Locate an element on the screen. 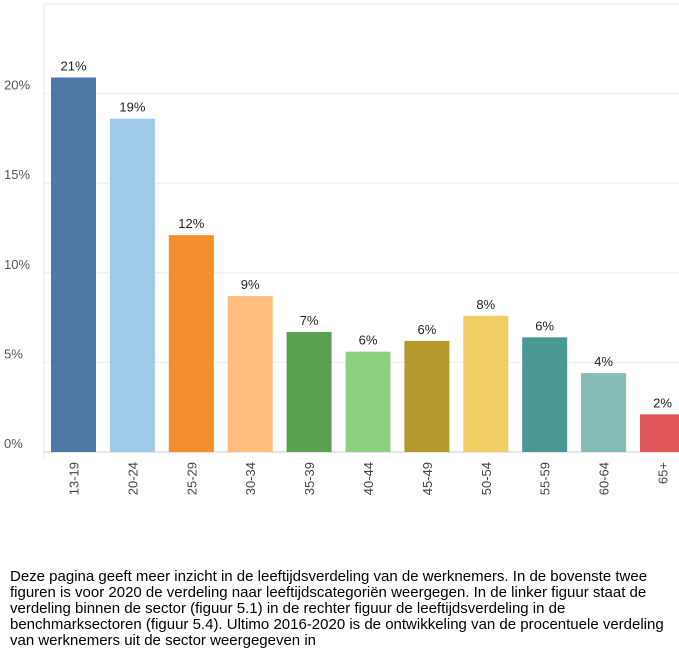 This screenshot has width=679, height=664. x-tick-label: 25-29 is located at coordinates (191, 478).